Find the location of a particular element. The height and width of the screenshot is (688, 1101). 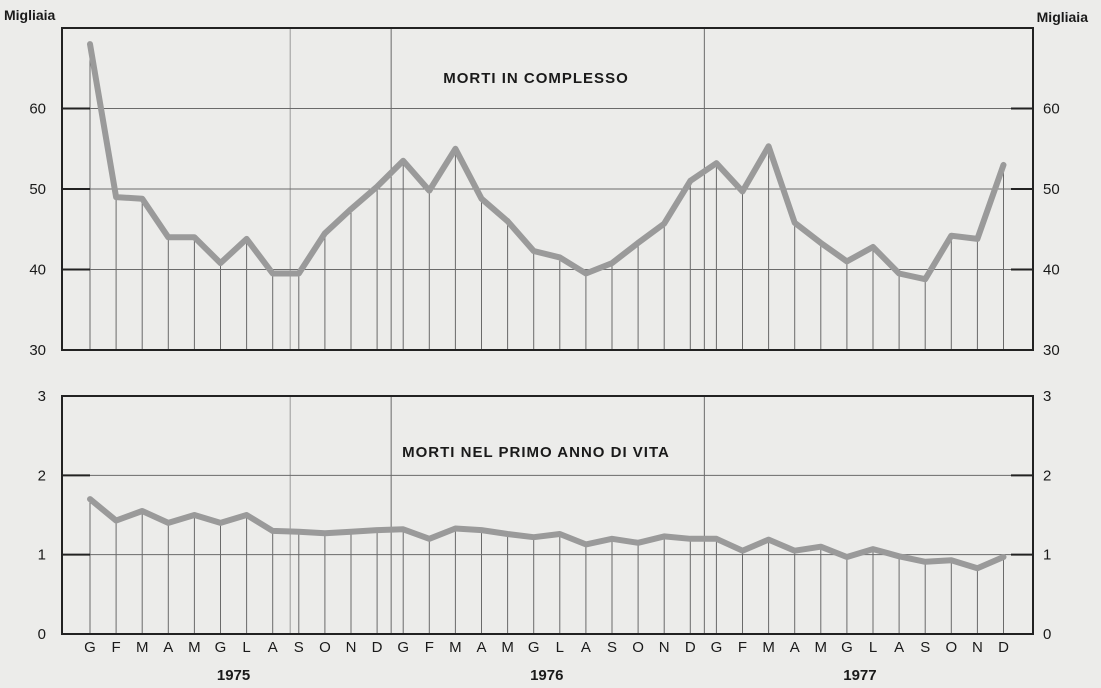

y-tick-label-left: 60 is located at coordinates (37, 109).